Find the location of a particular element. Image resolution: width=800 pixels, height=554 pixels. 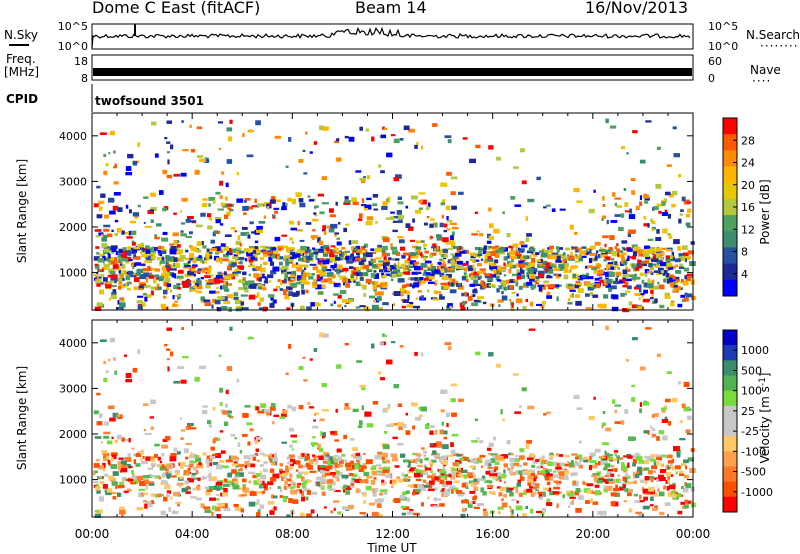

nsky-line is located at coordinates (391, 37).